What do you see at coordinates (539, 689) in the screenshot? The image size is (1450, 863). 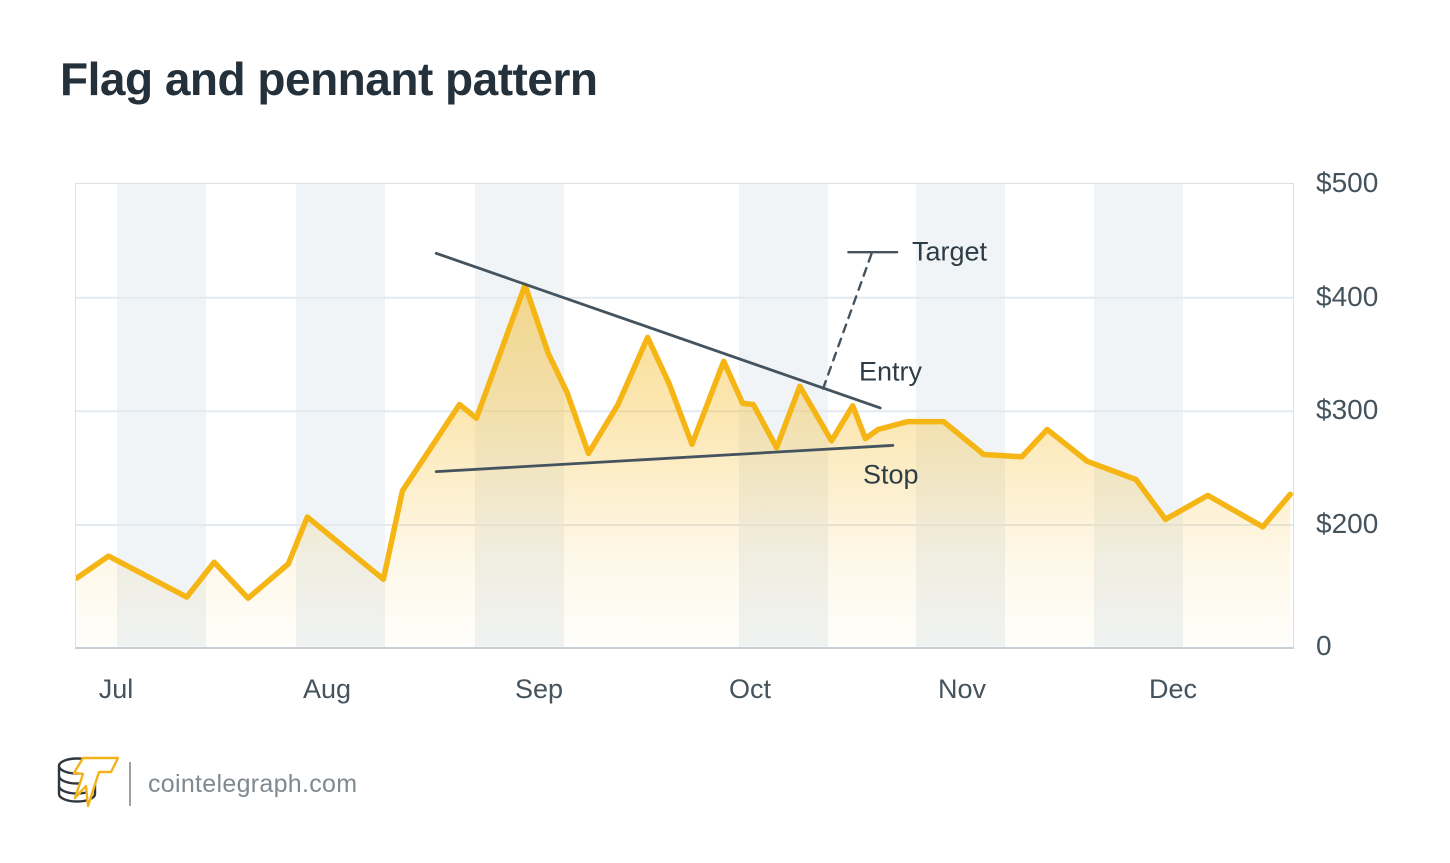 I see `x-tick-label: Sep` at bounding box center [539, 689].